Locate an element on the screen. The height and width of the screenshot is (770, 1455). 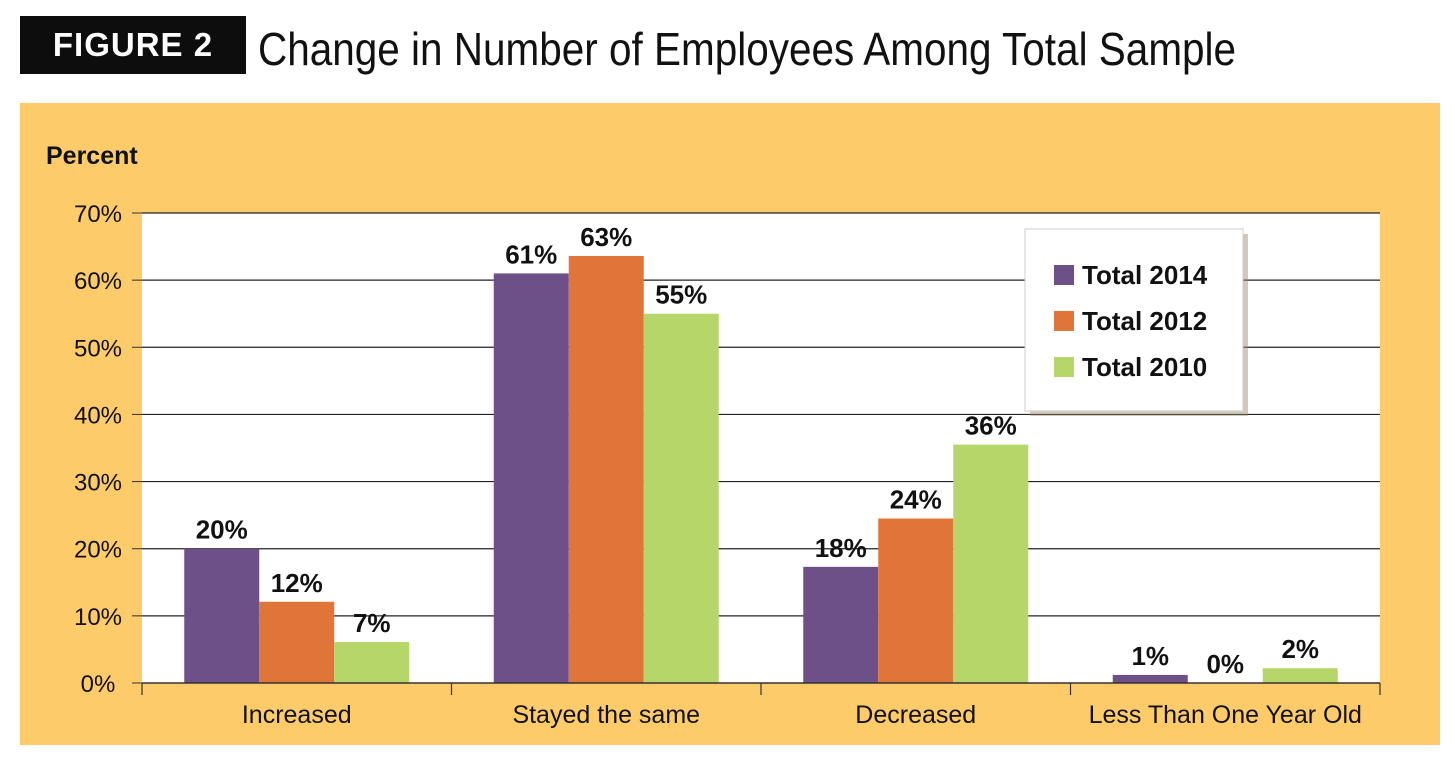
legend-items: Total 2014 Total 2012 Total 2010 is located at coordinates (1131, 321).